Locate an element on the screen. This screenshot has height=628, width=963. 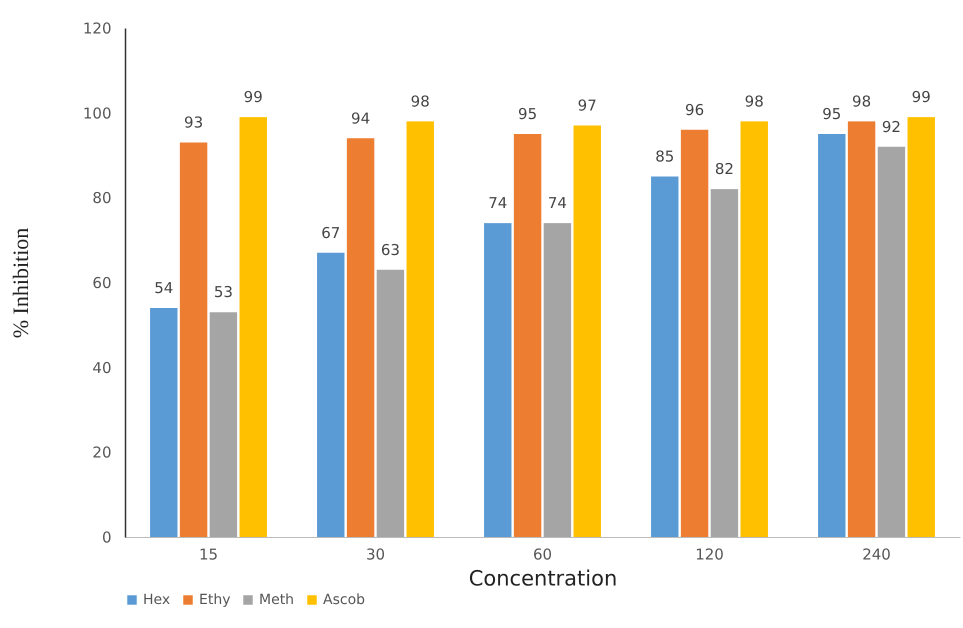
y-tick-label: 0 is located at coordinates (107, 537).